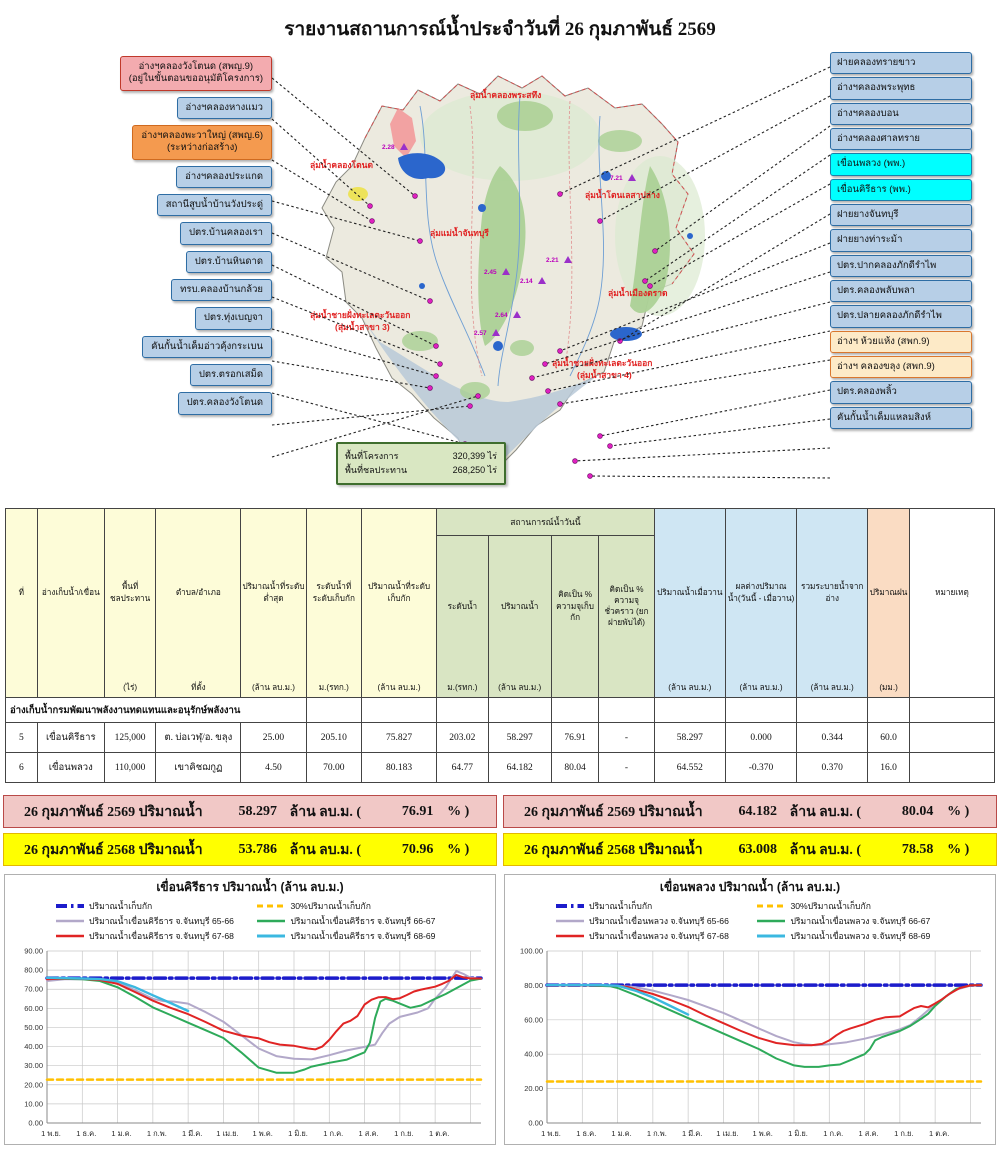 The height and width of the screenshot is (1167, 1000). I want to click on basin-label-1: ลุ่มน้ำคลองโตนด, so click(341, 164).